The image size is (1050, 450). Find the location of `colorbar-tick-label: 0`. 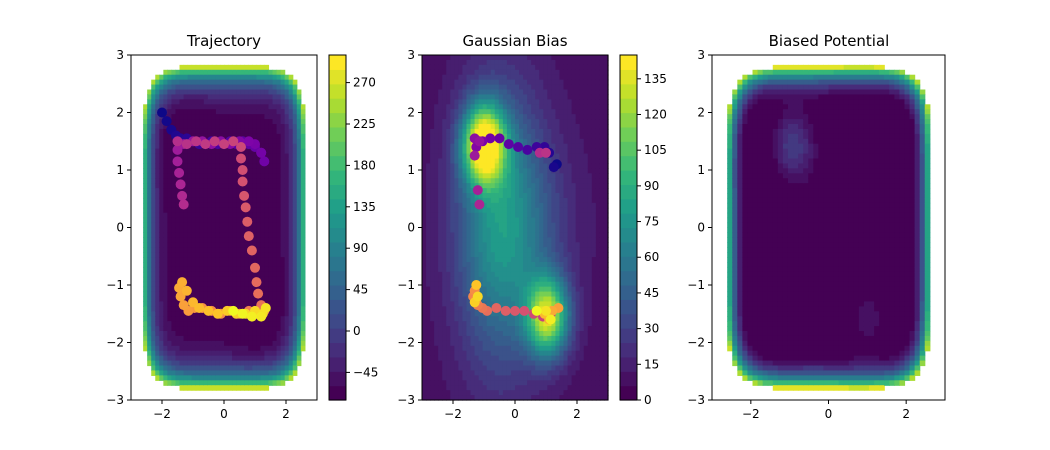

colorbar-tick-label: 0 is located at coordinates (357, 331).